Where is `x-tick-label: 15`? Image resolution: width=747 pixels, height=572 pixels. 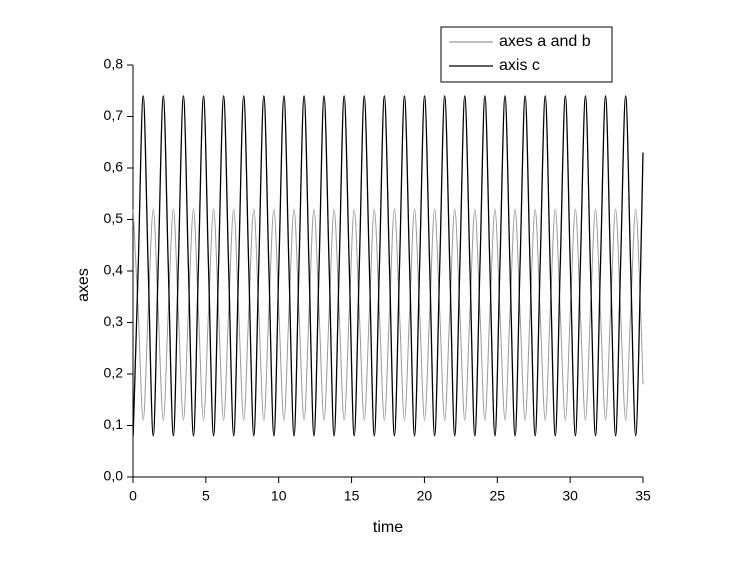 x-tick-label: 15 is located at coordinates (352, 496).